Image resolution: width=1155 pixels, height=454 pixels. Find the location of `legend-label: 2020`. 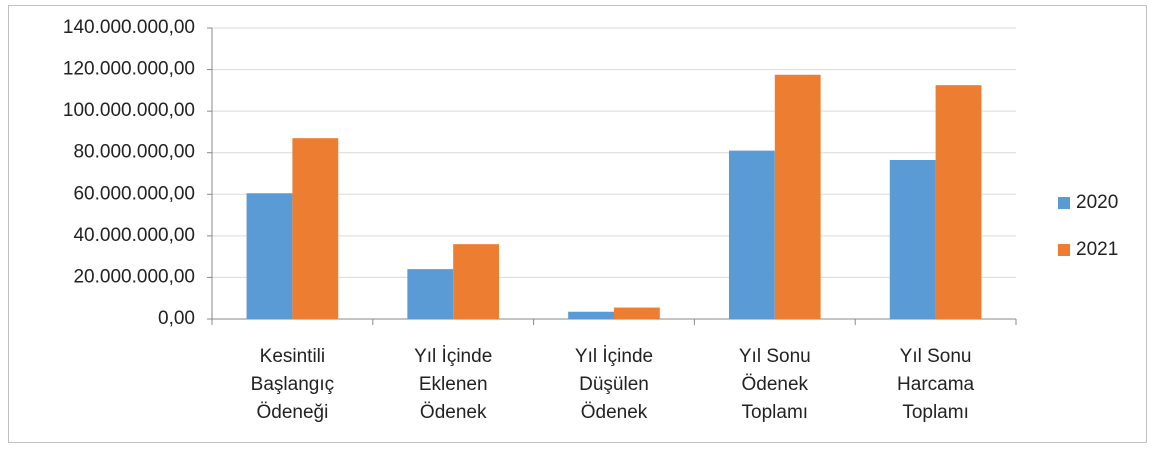

legend-label: 2020 is located at coordinates (1097, 202).